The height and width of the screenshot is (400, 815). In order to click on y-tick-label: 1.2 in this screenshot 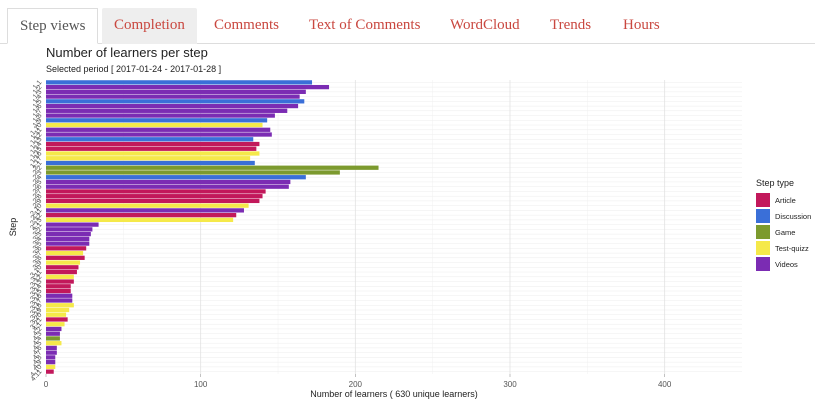, I will do `click(38, 90)`.